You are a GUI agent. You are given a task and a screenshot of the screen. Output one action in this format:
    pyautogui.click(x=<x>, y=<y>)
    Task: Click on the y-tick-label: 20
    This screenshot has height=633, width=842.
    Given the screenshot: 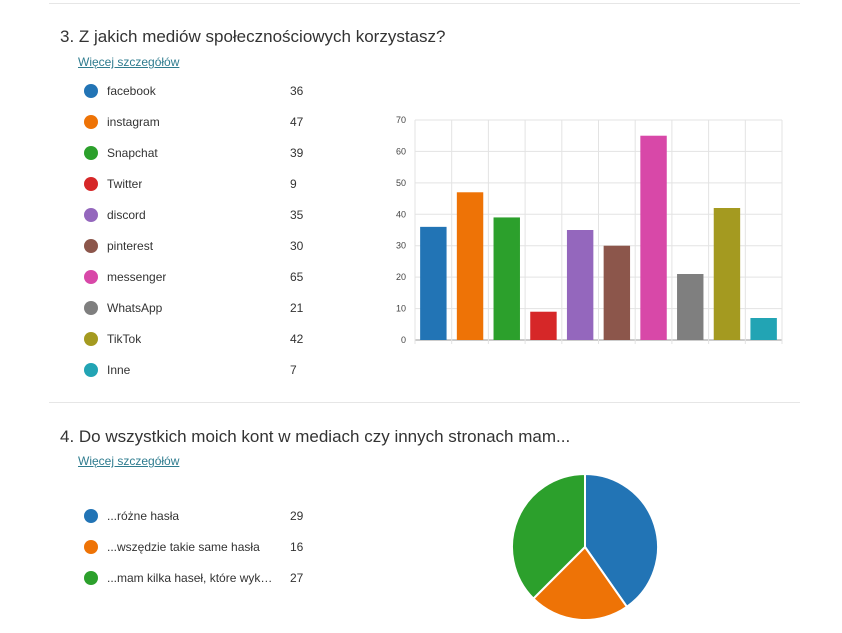 What is the action you would take?
    pyautogui.click(x=401, y=277)
    